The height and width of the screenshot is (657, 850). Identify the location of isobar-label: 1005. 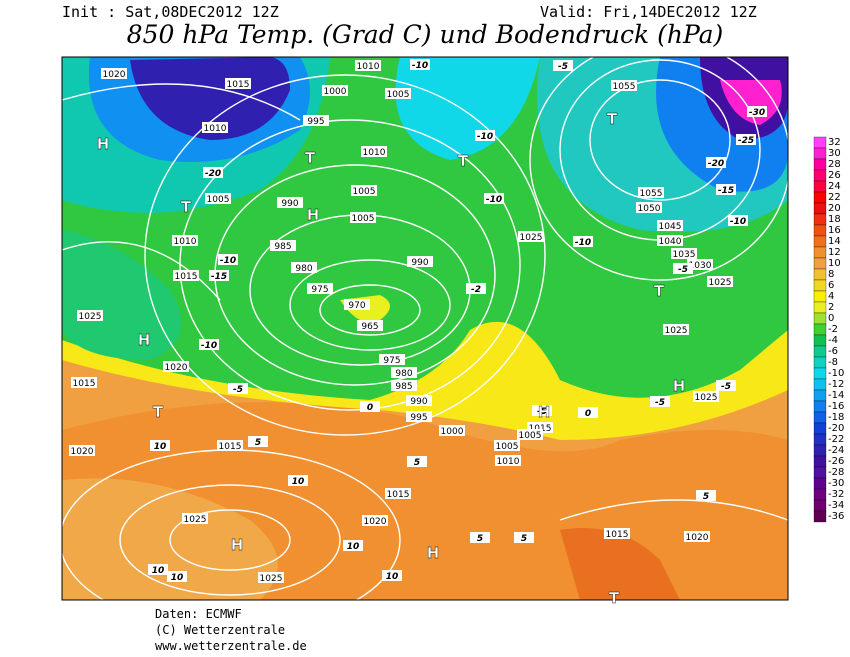
(364, 192).